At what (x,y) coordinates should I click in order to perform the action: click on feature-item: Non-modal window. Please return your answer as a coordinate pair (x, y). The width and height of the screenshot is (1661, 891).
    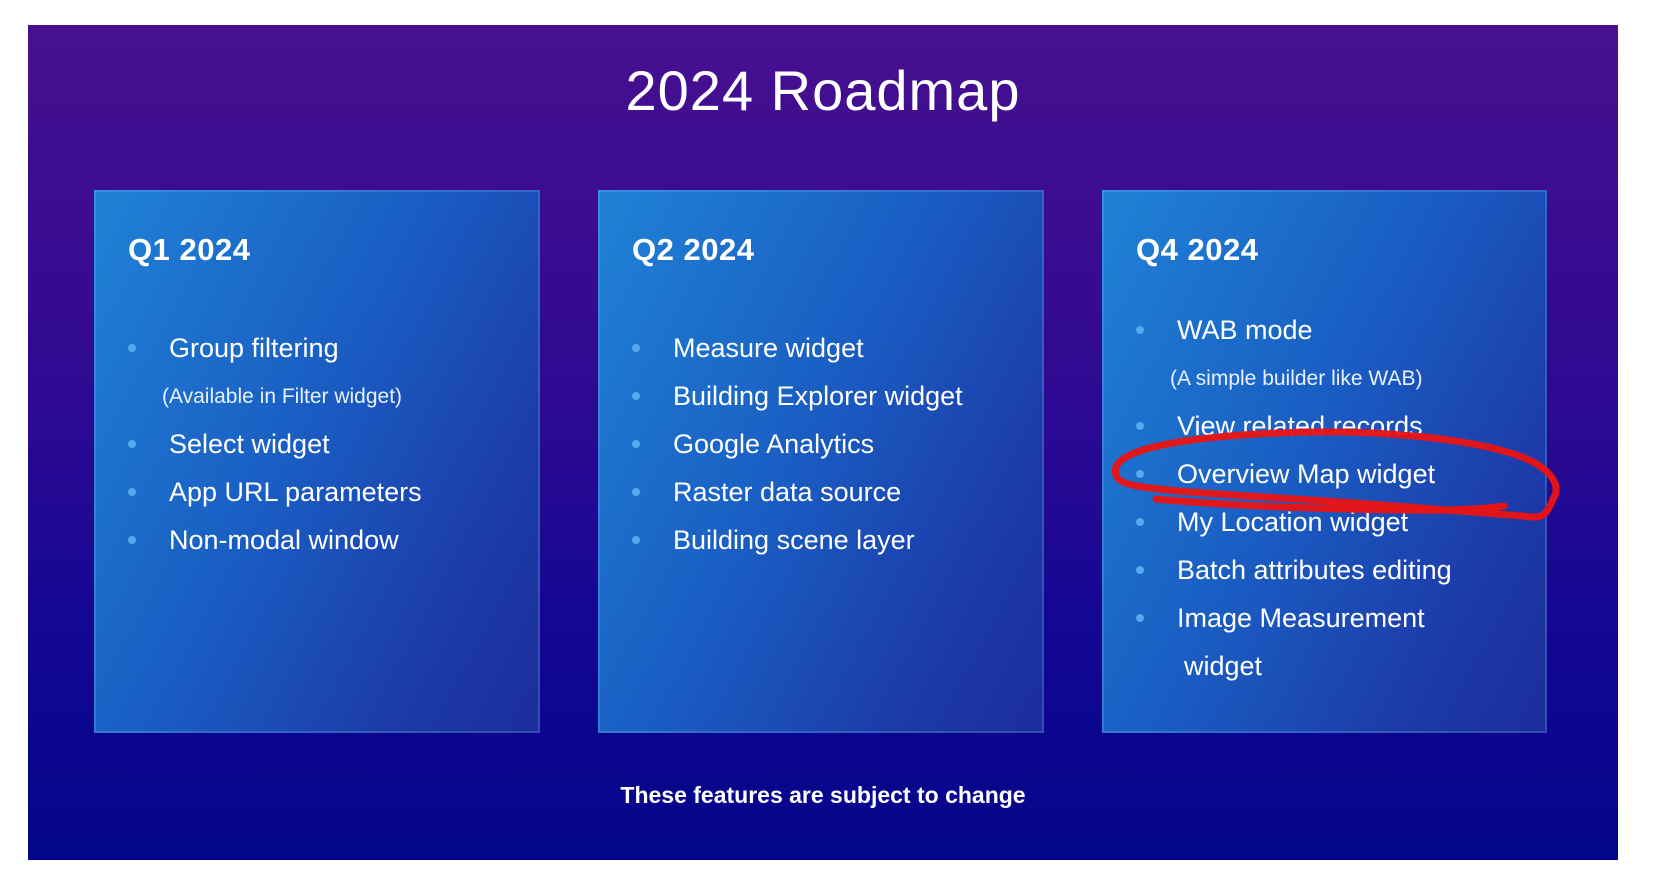
    Looking at the image, I should click on (334, 540).